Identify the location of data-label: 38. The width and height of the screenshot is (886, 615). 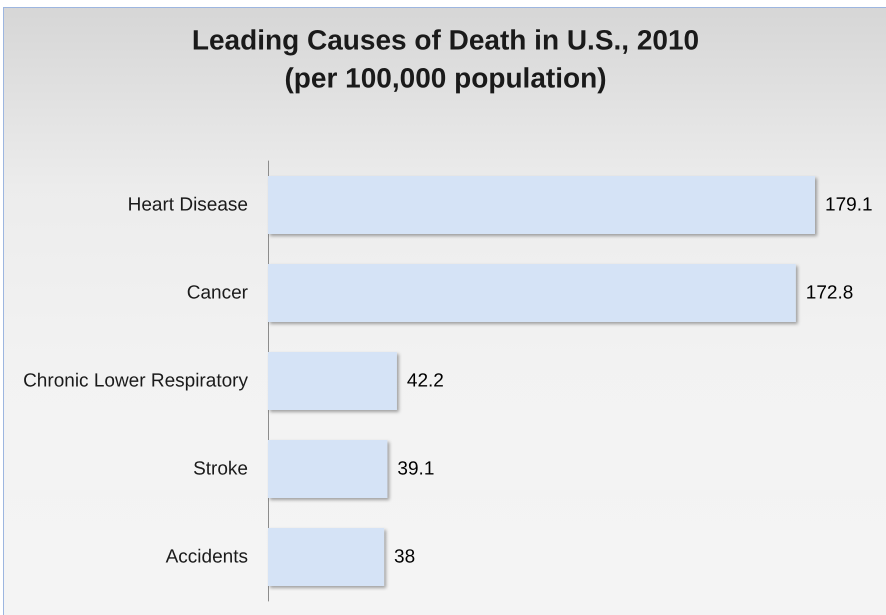
(405, 557).